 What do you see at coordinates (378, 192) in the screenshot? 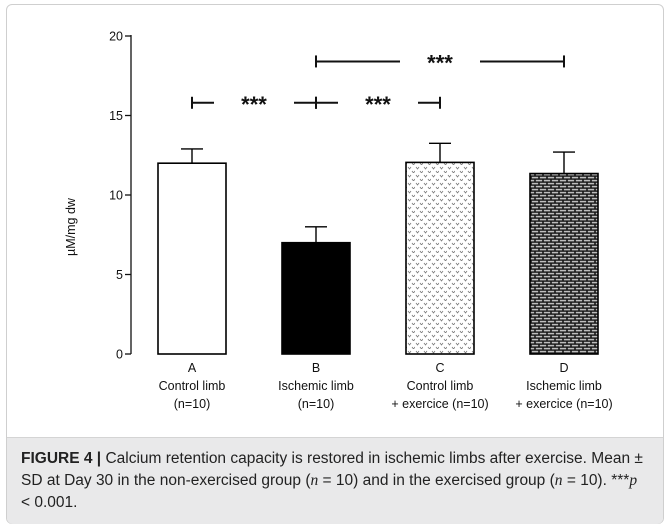
I see `error-bars` at bounding box center [378, 192].